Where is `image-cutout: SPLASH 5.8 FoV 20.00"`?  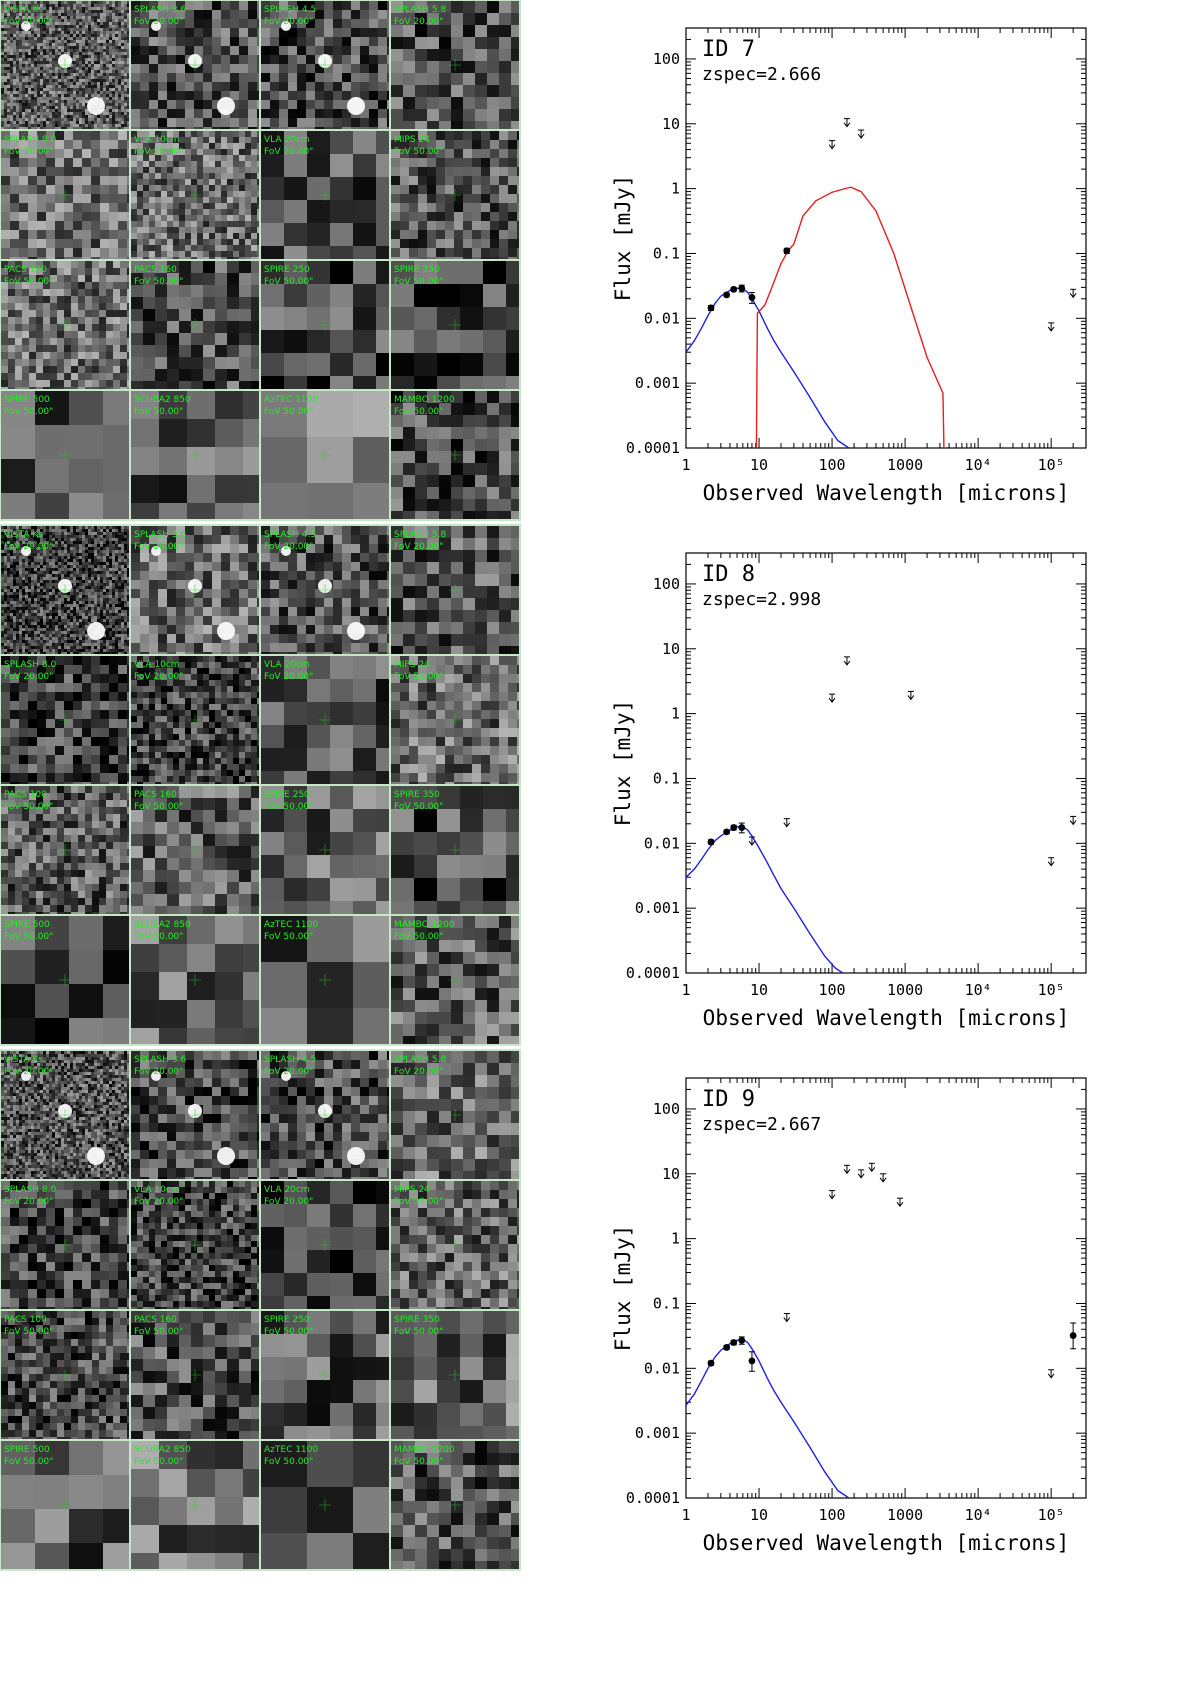 image-cutout: SPLASH 5.8 FoV 20.00" is located at coordinates (455, 1115).